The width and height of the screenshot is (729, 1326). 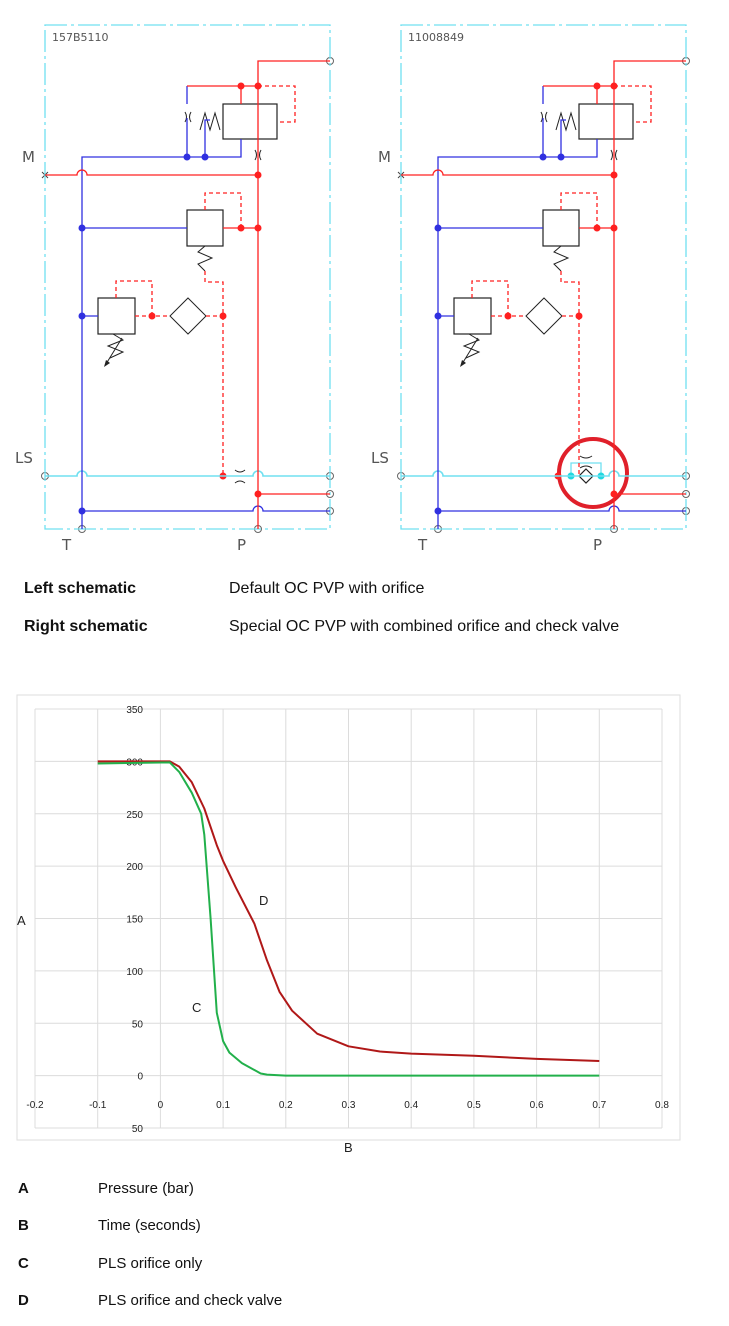 I want to click on series-label-c: C, so click(x=196, y=1007).